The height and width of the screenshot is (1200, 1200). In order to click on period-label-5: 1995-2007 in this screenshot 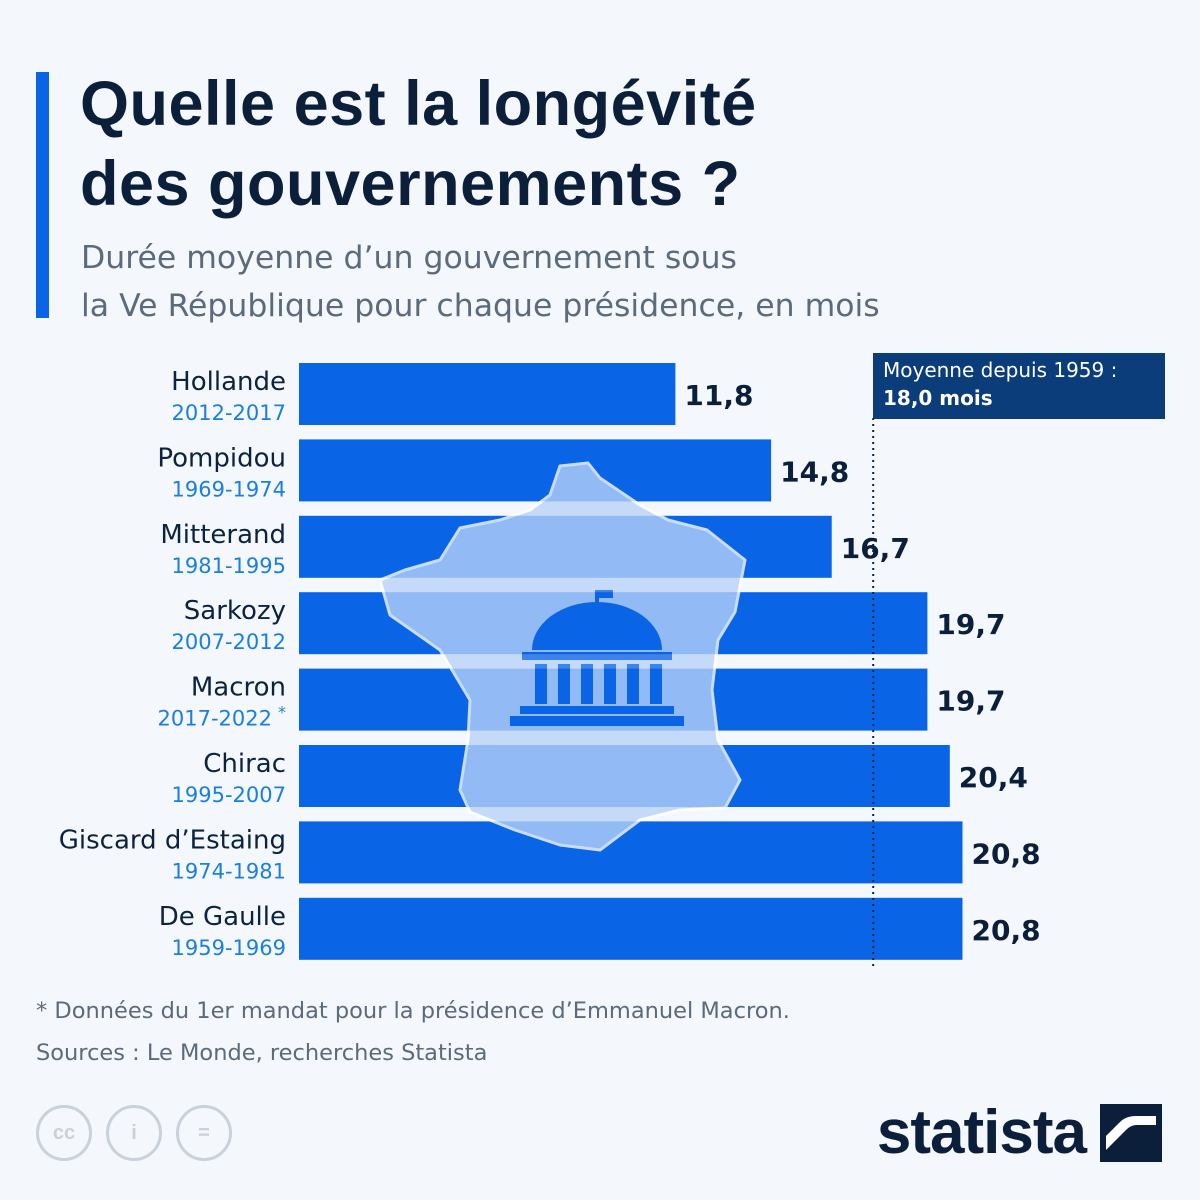, I will do `click(229, 795)`.